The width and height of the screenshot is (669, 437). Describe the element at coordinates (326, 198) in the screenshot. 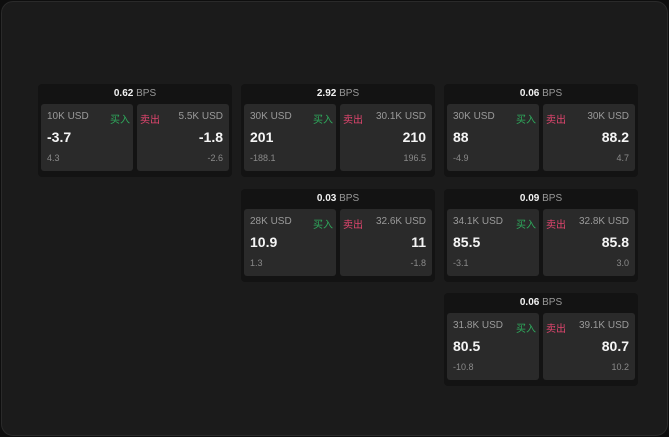

I see `spread-value: 0.03` at that location.